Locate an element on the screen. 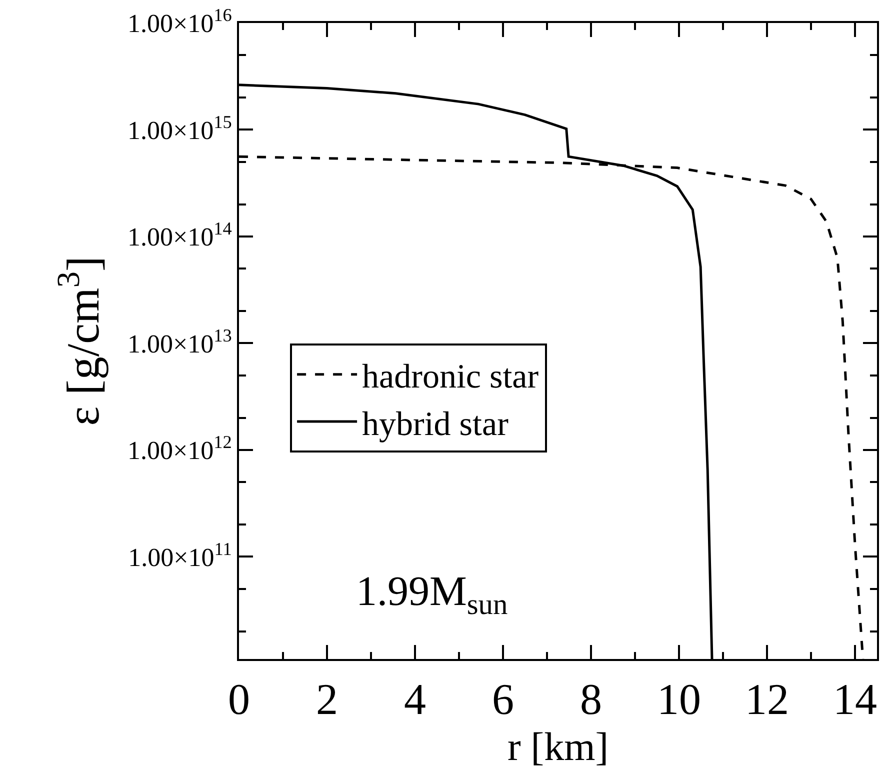 Image resolution: width=886 pixels, height=771 pixels. y-tick-label: 1.00×10$^{13}$ is located at coordinates (179, 341).